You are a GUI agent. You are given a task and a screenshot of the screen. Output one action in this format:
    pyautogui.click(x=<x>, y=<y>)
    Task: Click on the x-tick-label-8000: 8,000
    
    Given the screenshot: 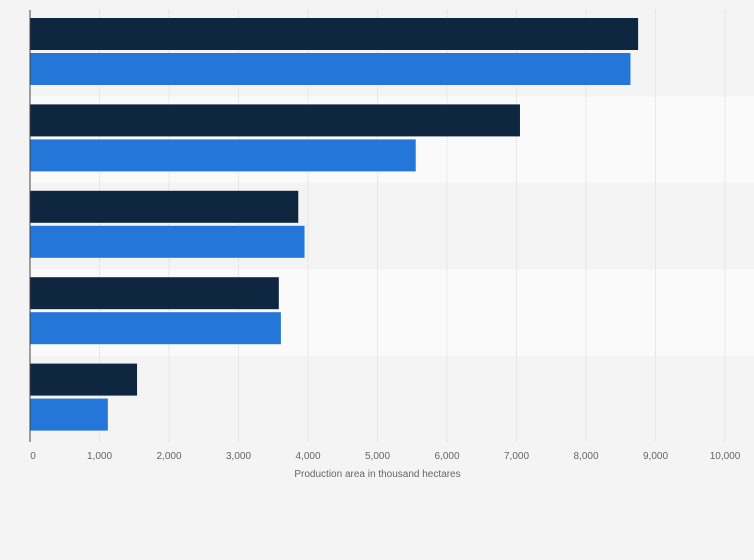 What is the action you would take?
    pyautogui.click(x=585, y=456)
    